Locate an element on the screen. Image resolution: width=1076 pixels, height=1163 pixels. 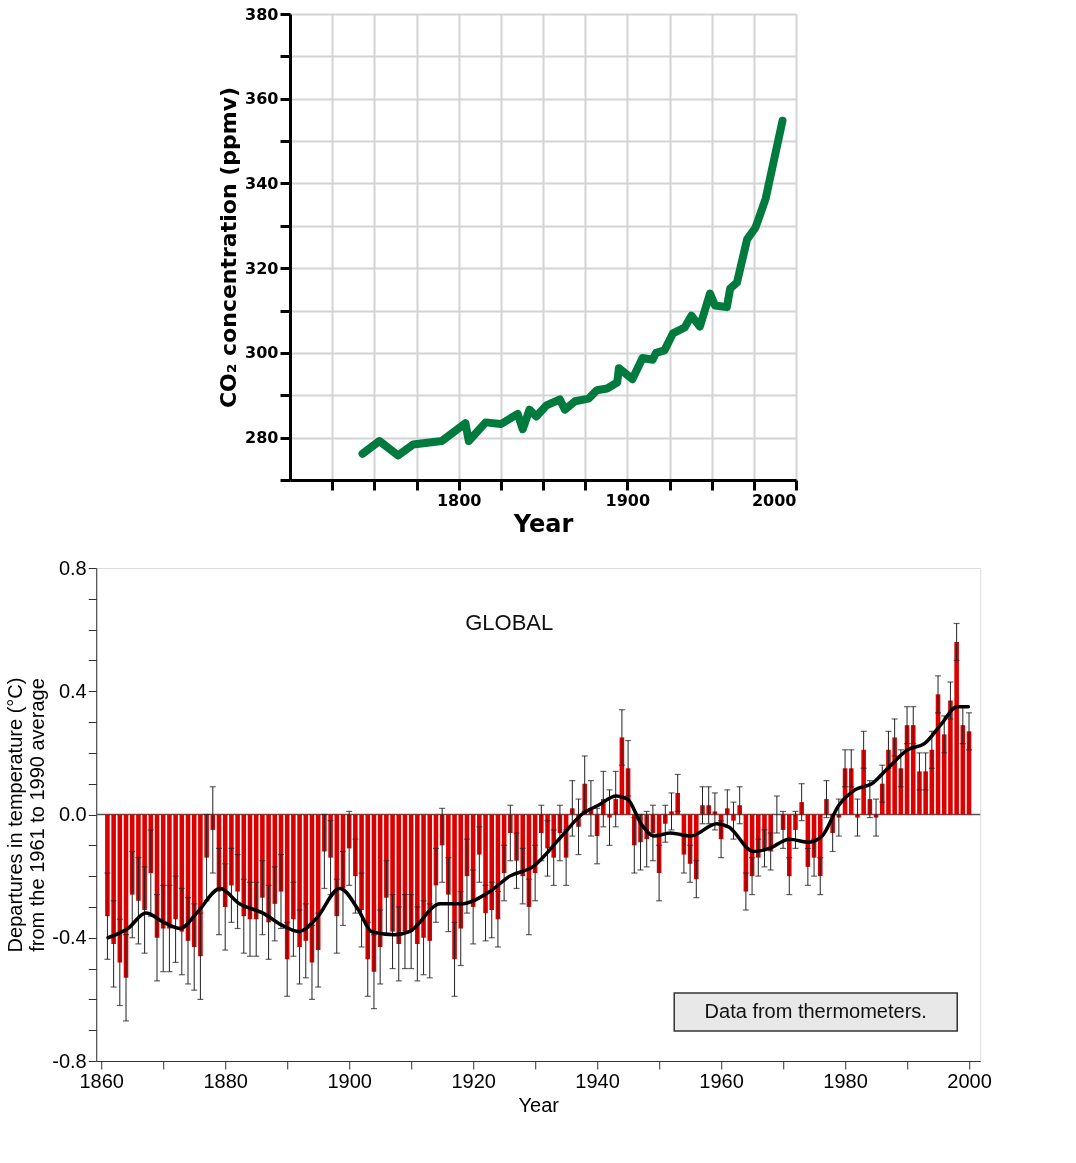
x-tick-label: 1980 is located at coordinates (845, 1080).